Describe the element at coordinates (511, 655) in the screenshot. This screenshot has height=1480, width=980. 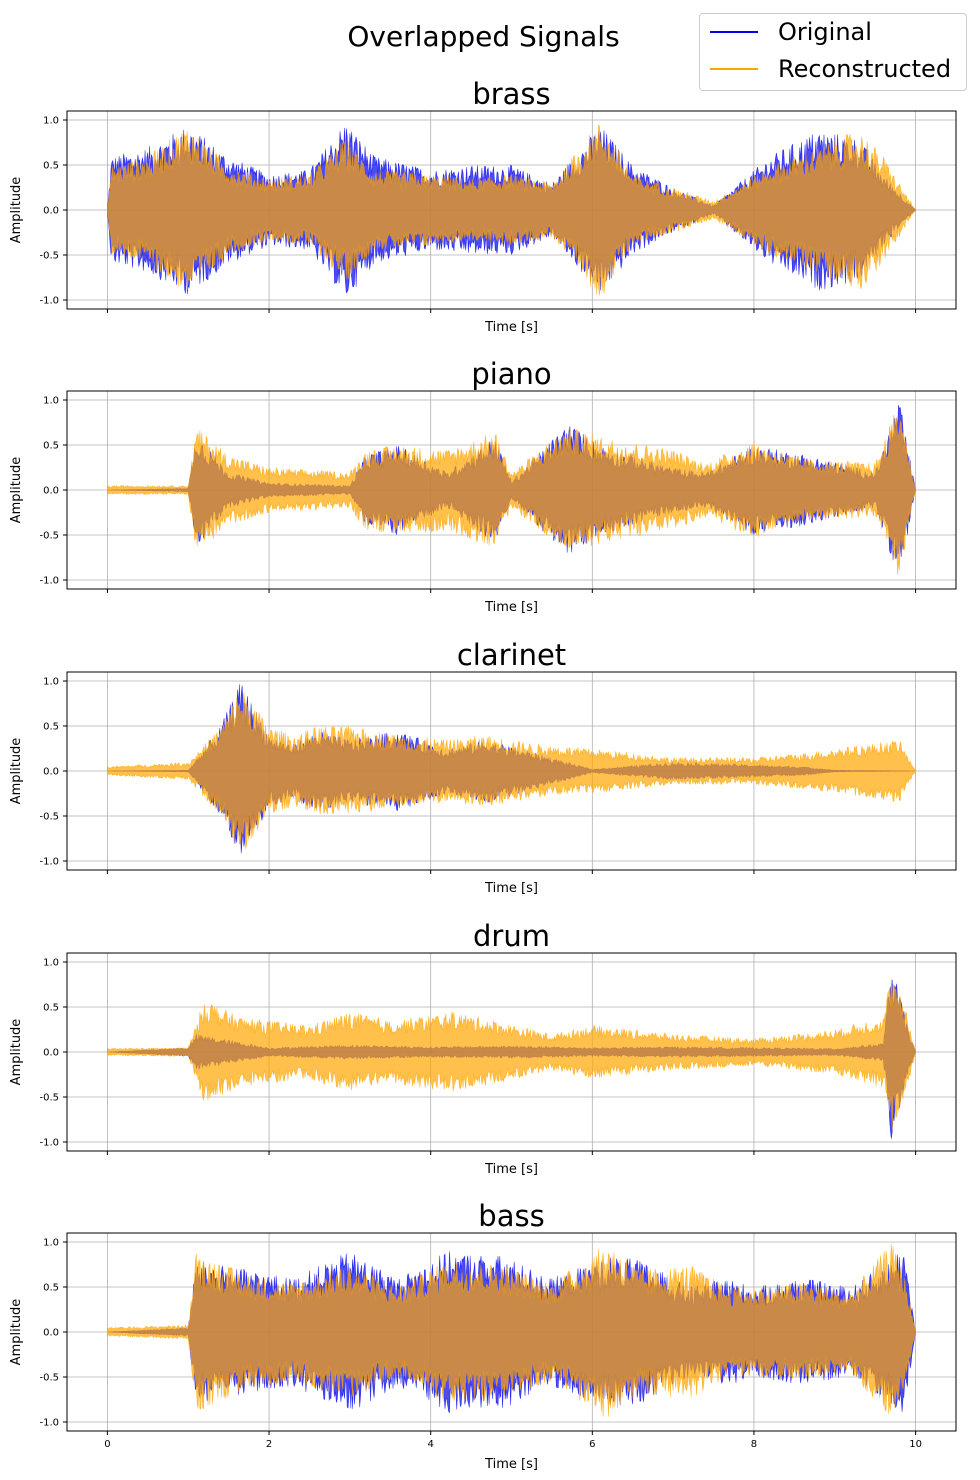
I see `subplot-title: clarinet` at that location.